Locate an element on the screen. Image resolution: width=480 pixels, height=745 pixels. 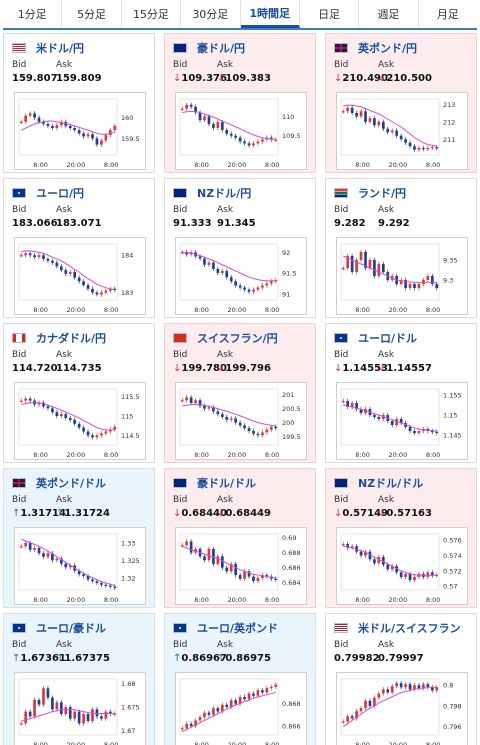
price-chart: 1.33 1.325 1.32 8:00 20:00 8:00 is located at coordinates (80, 566).